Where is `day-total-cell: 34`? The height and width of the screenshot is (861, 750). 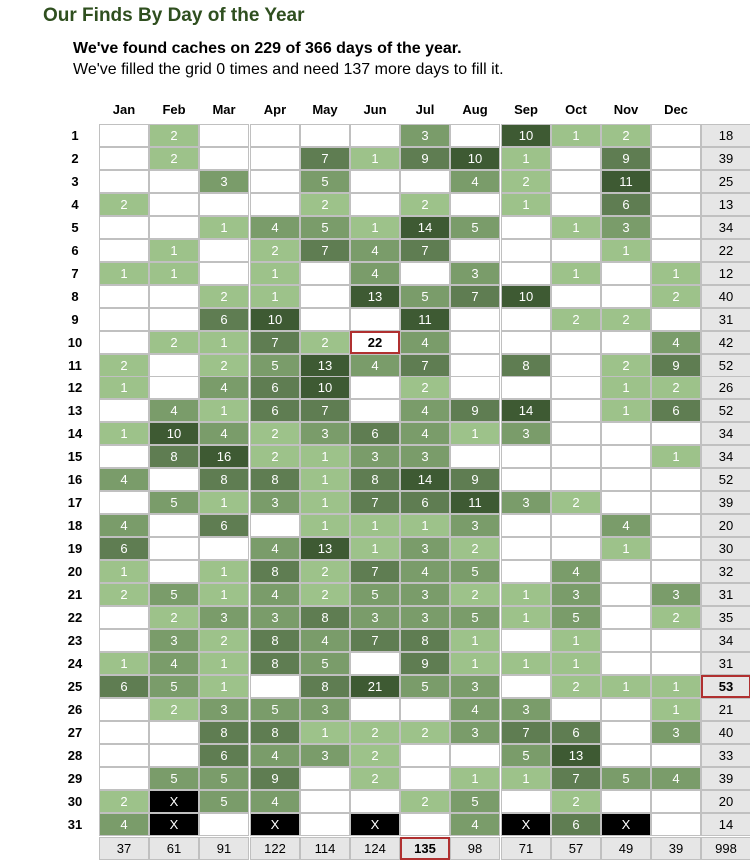 day-total-cell: 34 is located at coordinates (725, 456).